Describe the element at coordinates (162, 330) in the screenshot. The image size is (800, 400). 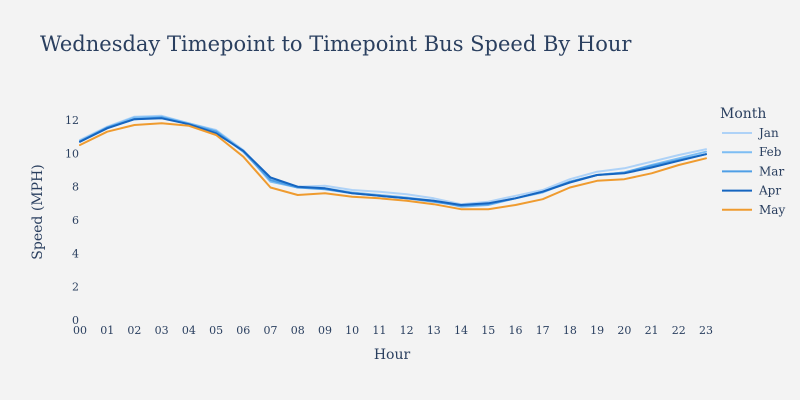
I see `x-tick-label: 03` at that location.